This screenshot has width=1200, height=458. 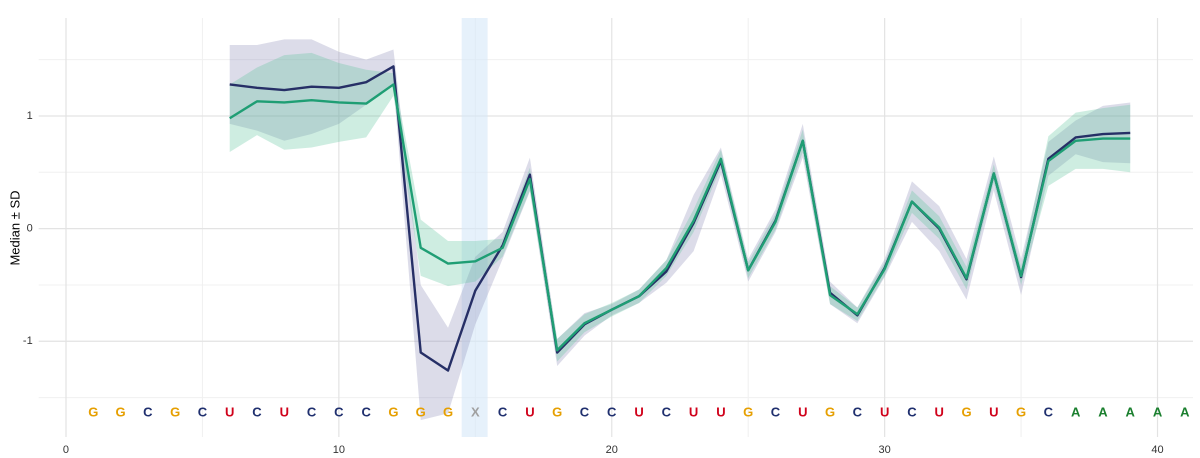 I want to click on sequence-letter: X, so click(x=475, y=411).